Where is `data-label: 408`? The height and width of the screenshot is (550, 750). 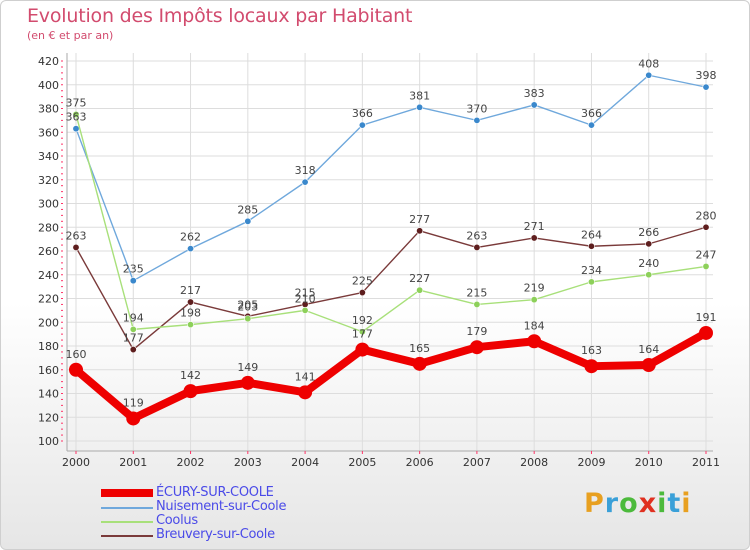
data-label: 408 is located at coordinates (648, 63).